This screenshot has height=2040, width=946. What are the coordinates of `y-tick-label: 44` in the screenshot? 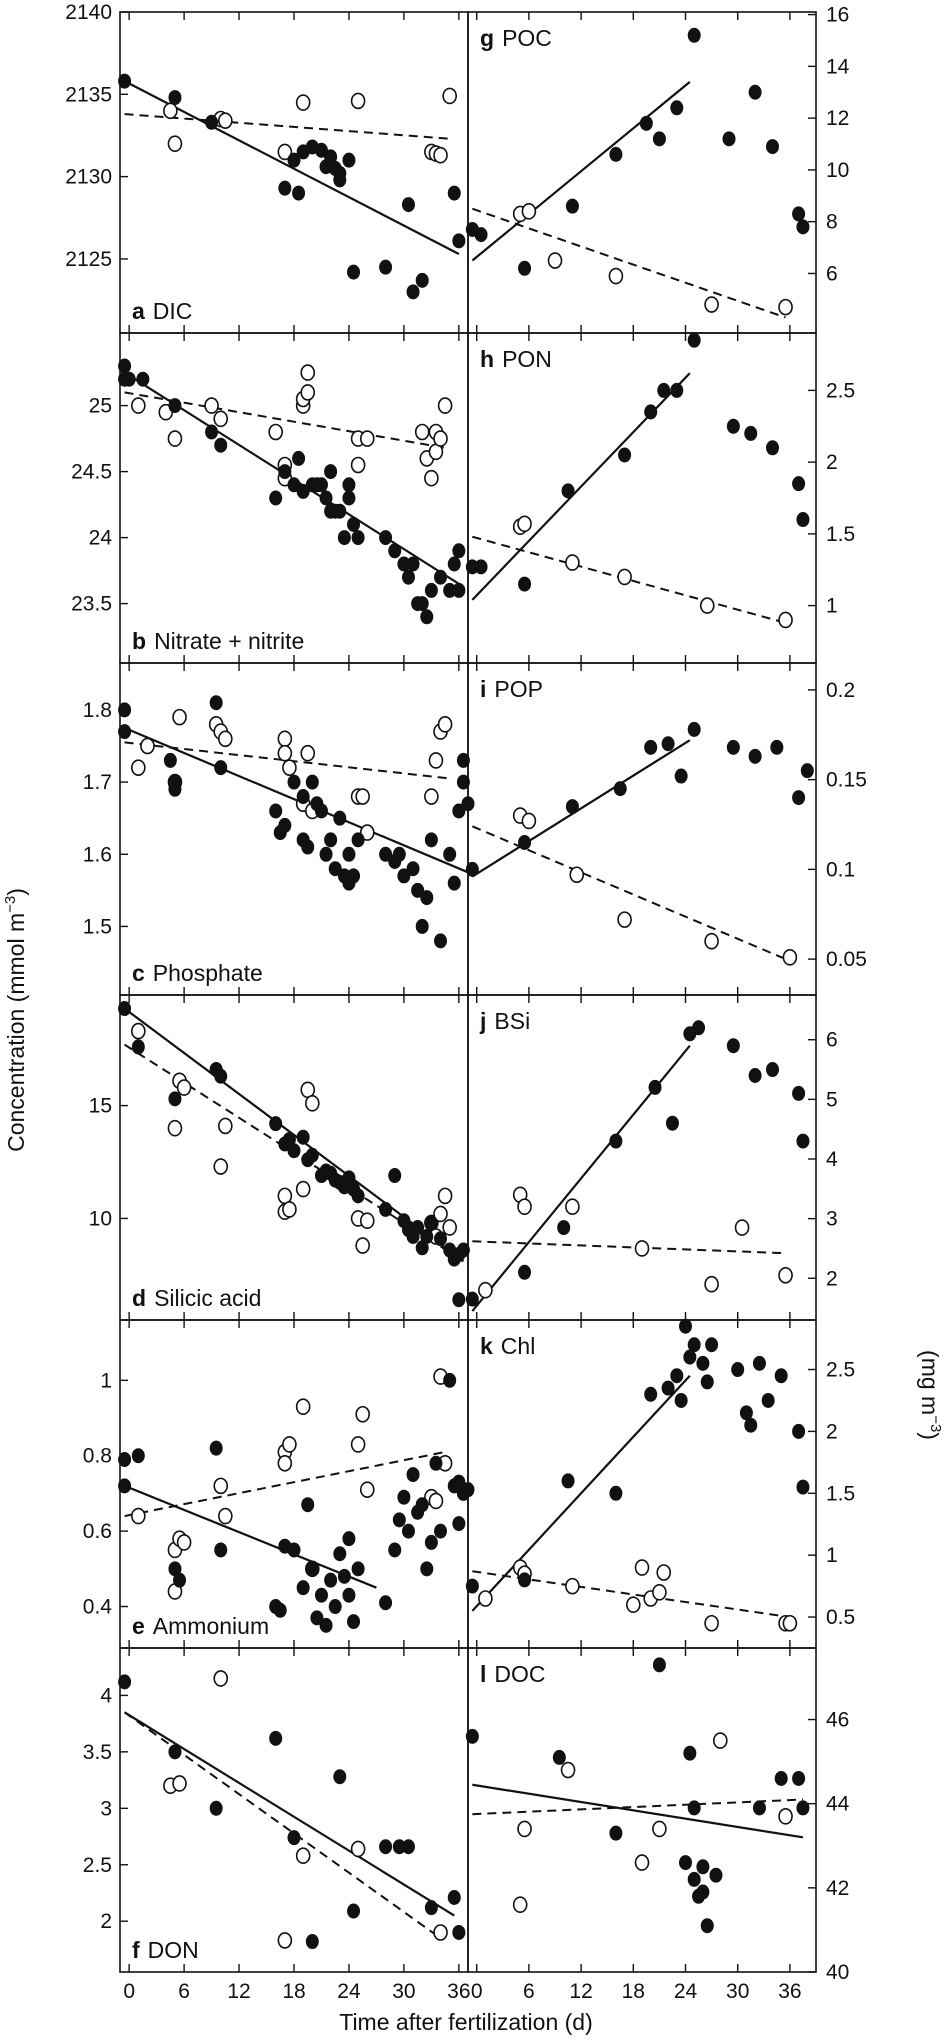 It's located at (838, 1804).